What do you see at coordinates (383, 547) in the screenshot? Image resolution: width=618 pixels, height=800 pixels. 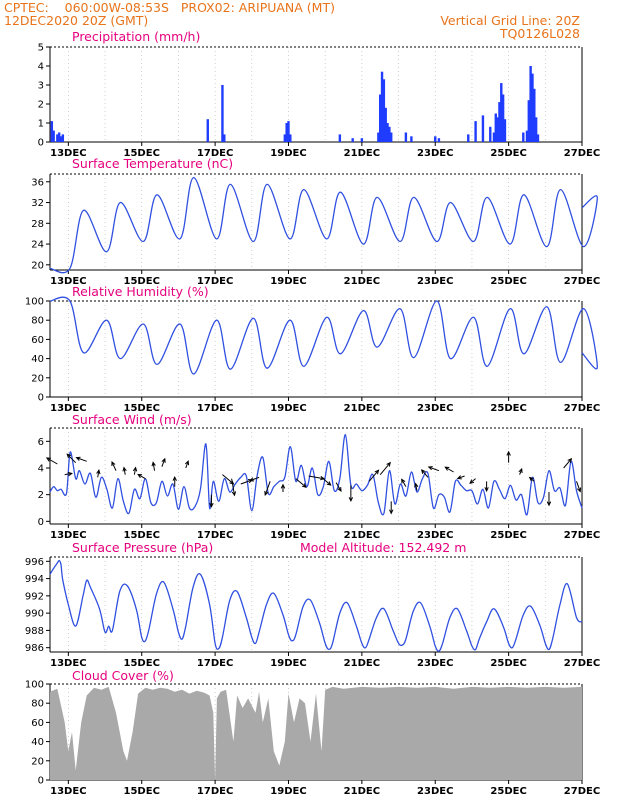 I see `model-altitude-label: Model Altitude: 152.492 m` at bounding box center [383, 547].